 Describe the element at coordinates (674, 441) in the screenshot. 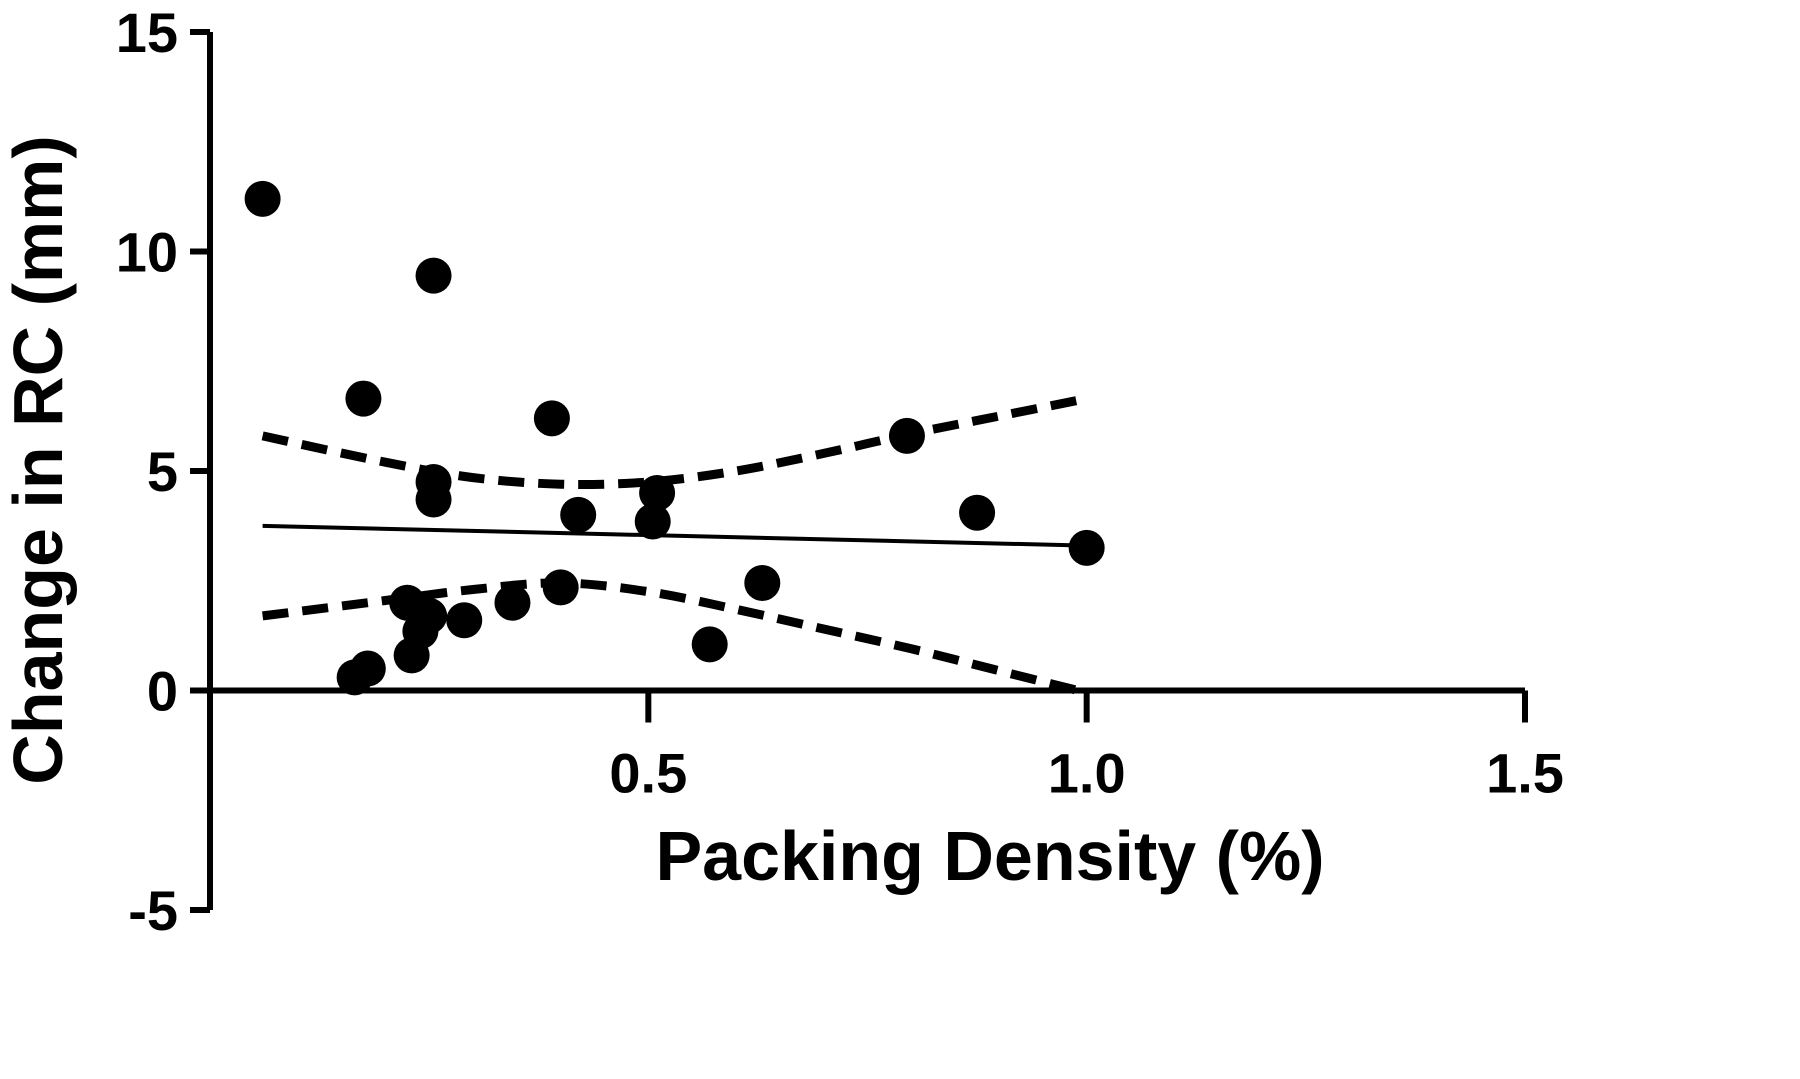

I see `upper-confidence-band` at that location.